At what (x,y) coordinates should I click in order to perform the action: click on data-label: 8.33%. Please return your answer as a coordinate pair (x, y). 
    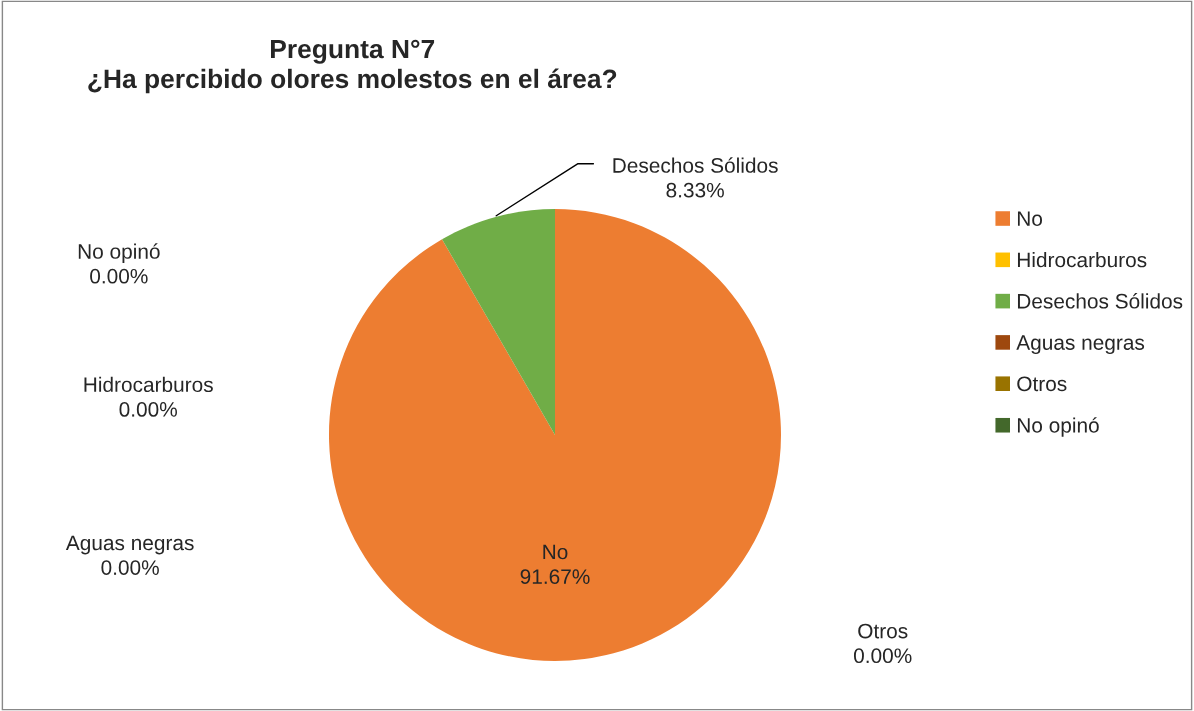
    Looking at the image, I should click on (695, 190).